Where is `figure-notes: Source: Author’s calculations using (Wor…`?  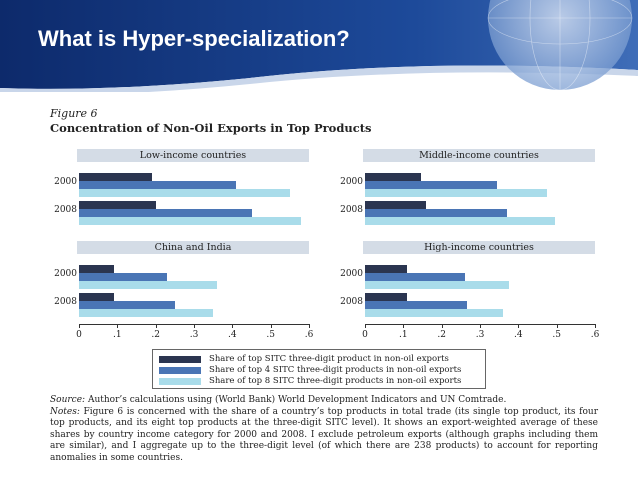 figure-notes: Source: Author’s calculations using (Wor… is located at coordinates (324, 429).